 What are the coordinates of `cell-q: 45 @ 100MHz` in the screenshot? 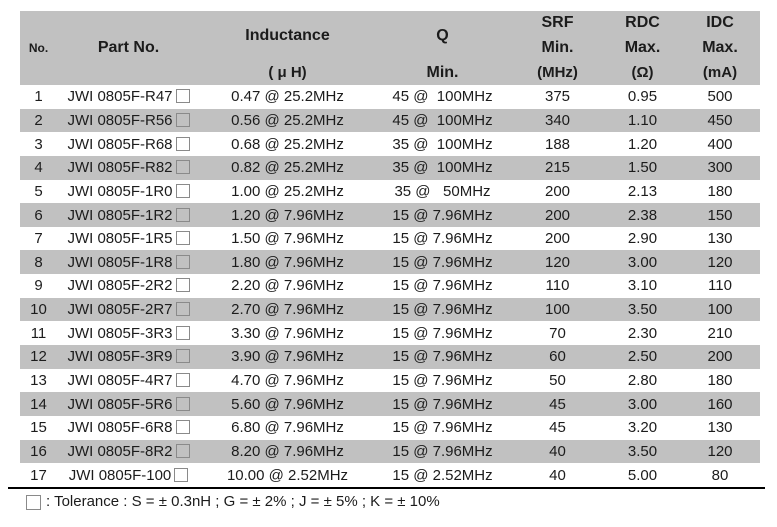 It's located at (442, 120).